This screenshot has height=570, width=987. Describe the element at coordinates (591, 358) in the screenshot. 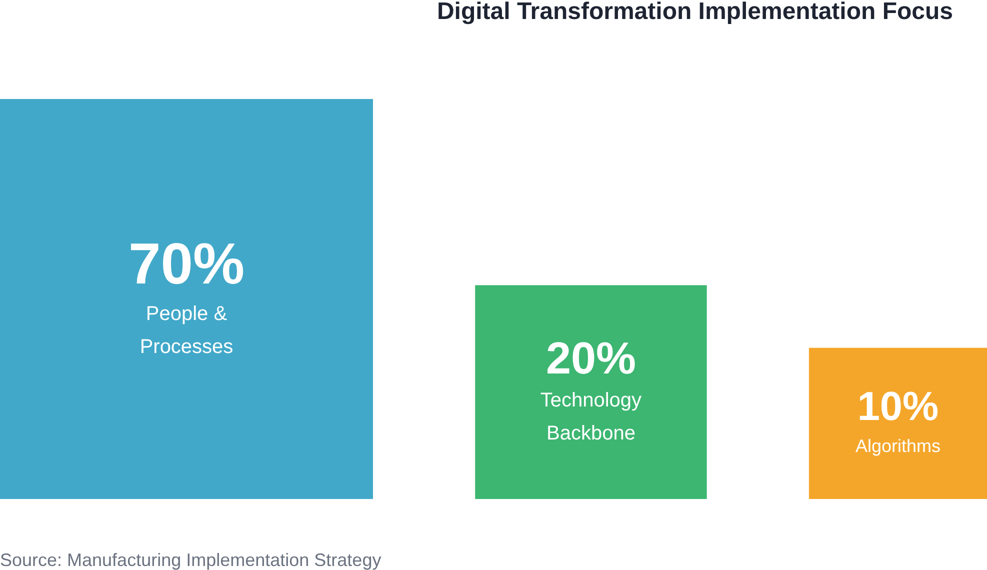

I see `data-label: 20%` at that location.